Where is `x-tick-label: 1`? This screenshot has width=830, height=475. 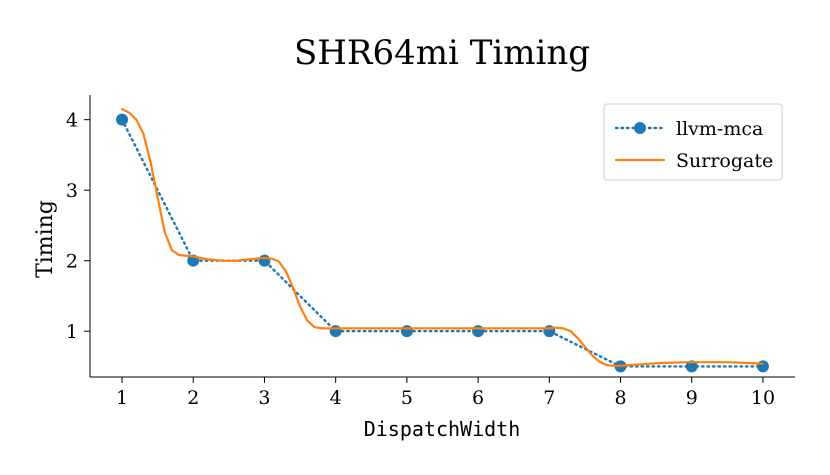
x-tick-label: 1 is located at coordinates (122, 398).